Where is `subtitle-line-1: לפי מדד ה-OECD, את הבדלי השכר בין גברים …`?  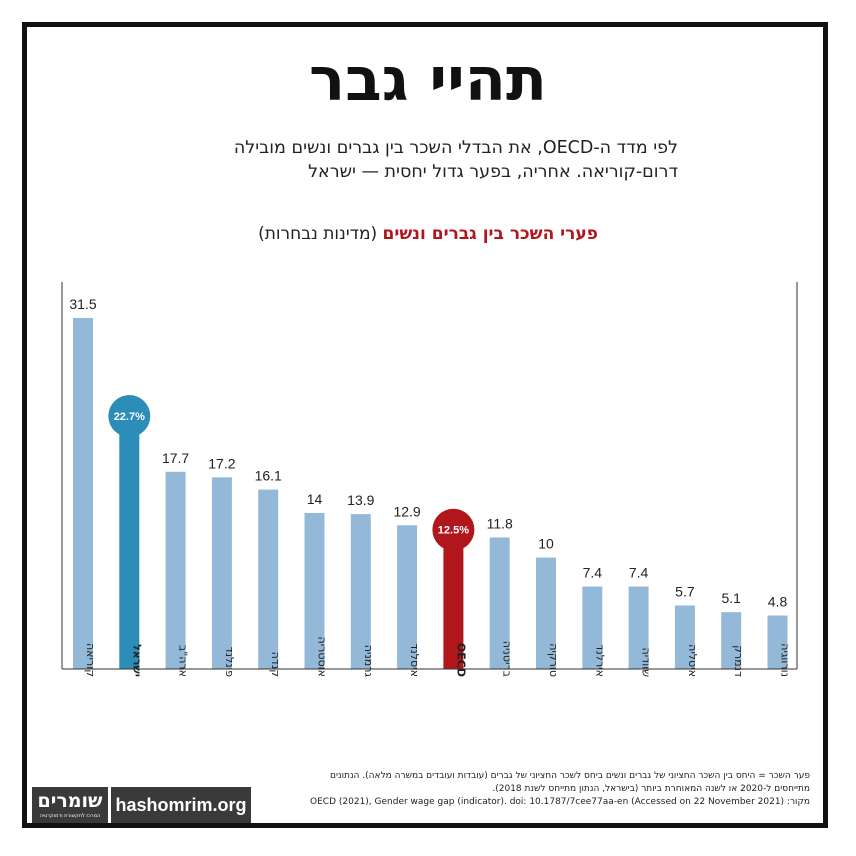 subtitle-line-1: לפי מדד ה-OECD, את הבדלי השכר בין גברים … is located at coordinates (455, 148).